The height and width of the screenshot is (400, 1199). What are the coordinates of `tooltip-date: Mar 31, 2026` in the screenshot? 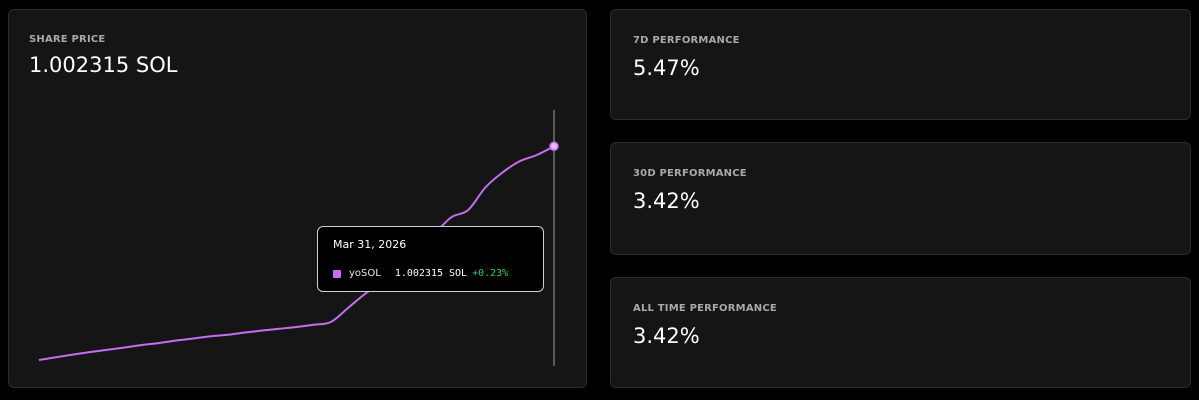 It's located at (370, 244).